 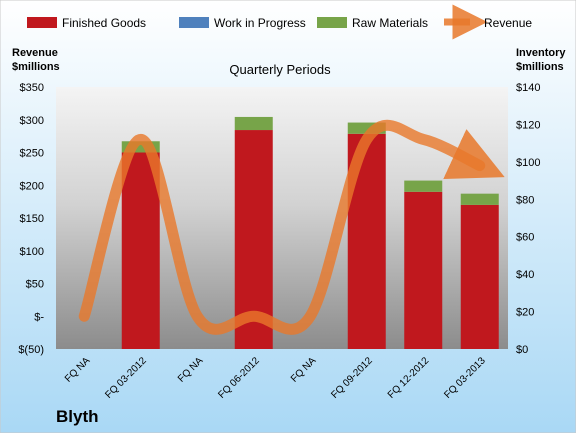 What do you see at coordinates (32, 154) in the screenshot?
I see `left-tick-label: $250` at bounding box center [32, 154].